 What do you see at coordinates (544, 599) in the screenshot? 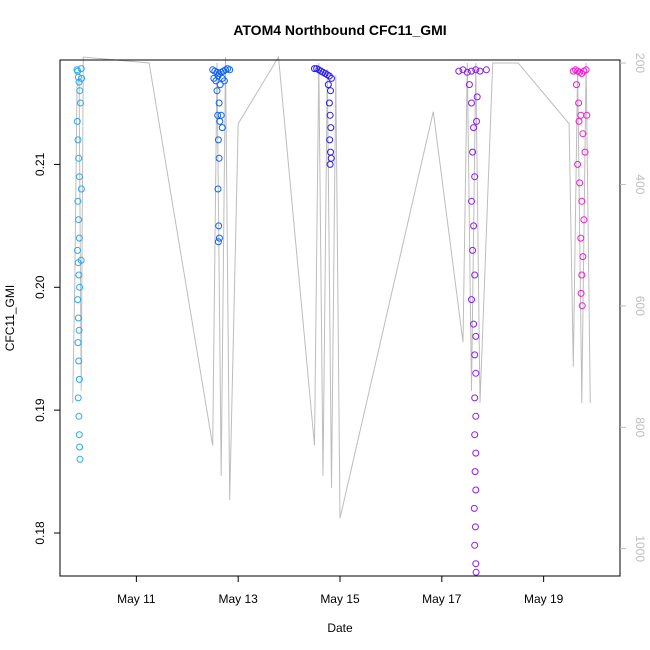
I see `x-tick-label: May 19` at bounding box center [544, 599].